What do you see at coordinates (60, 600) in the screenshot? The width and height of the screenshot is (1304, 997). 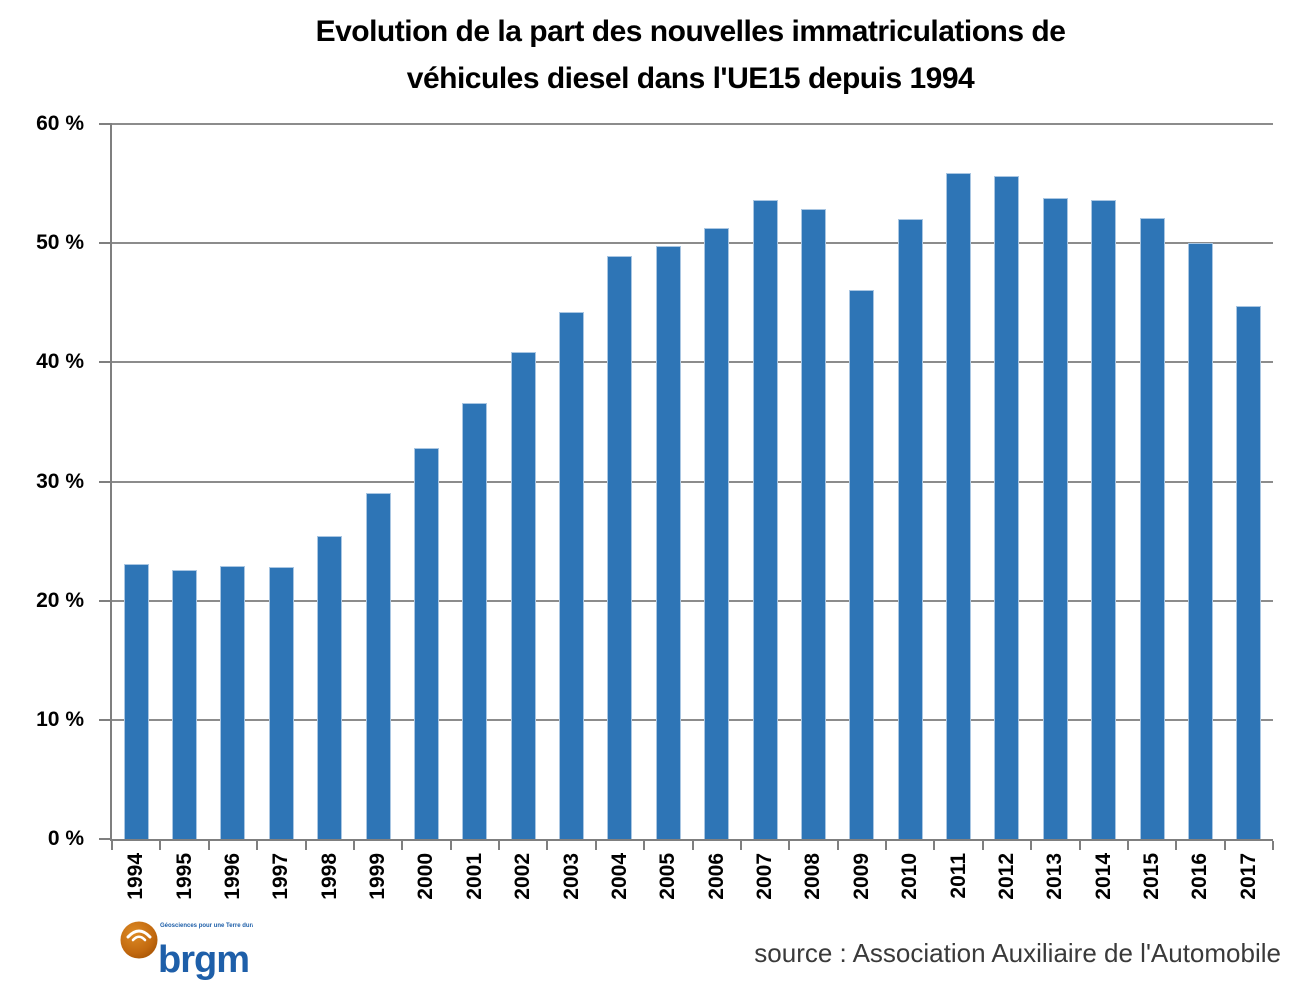 I see `y-axis-label-20: 20 %` at bounding box center [60, 600].